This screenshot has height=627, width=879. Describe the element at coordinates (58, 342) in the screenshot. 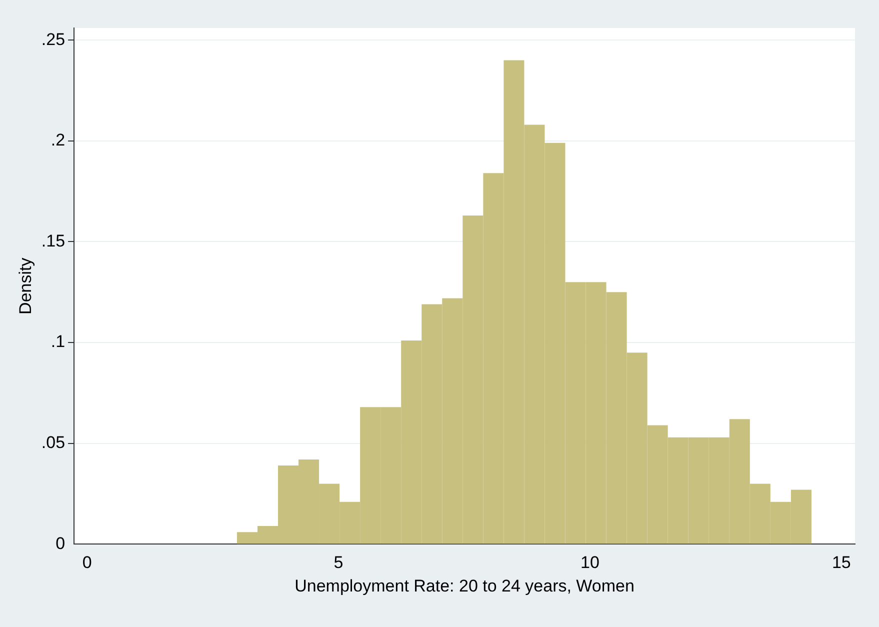

I see `y-tick-label: .1` at that location.